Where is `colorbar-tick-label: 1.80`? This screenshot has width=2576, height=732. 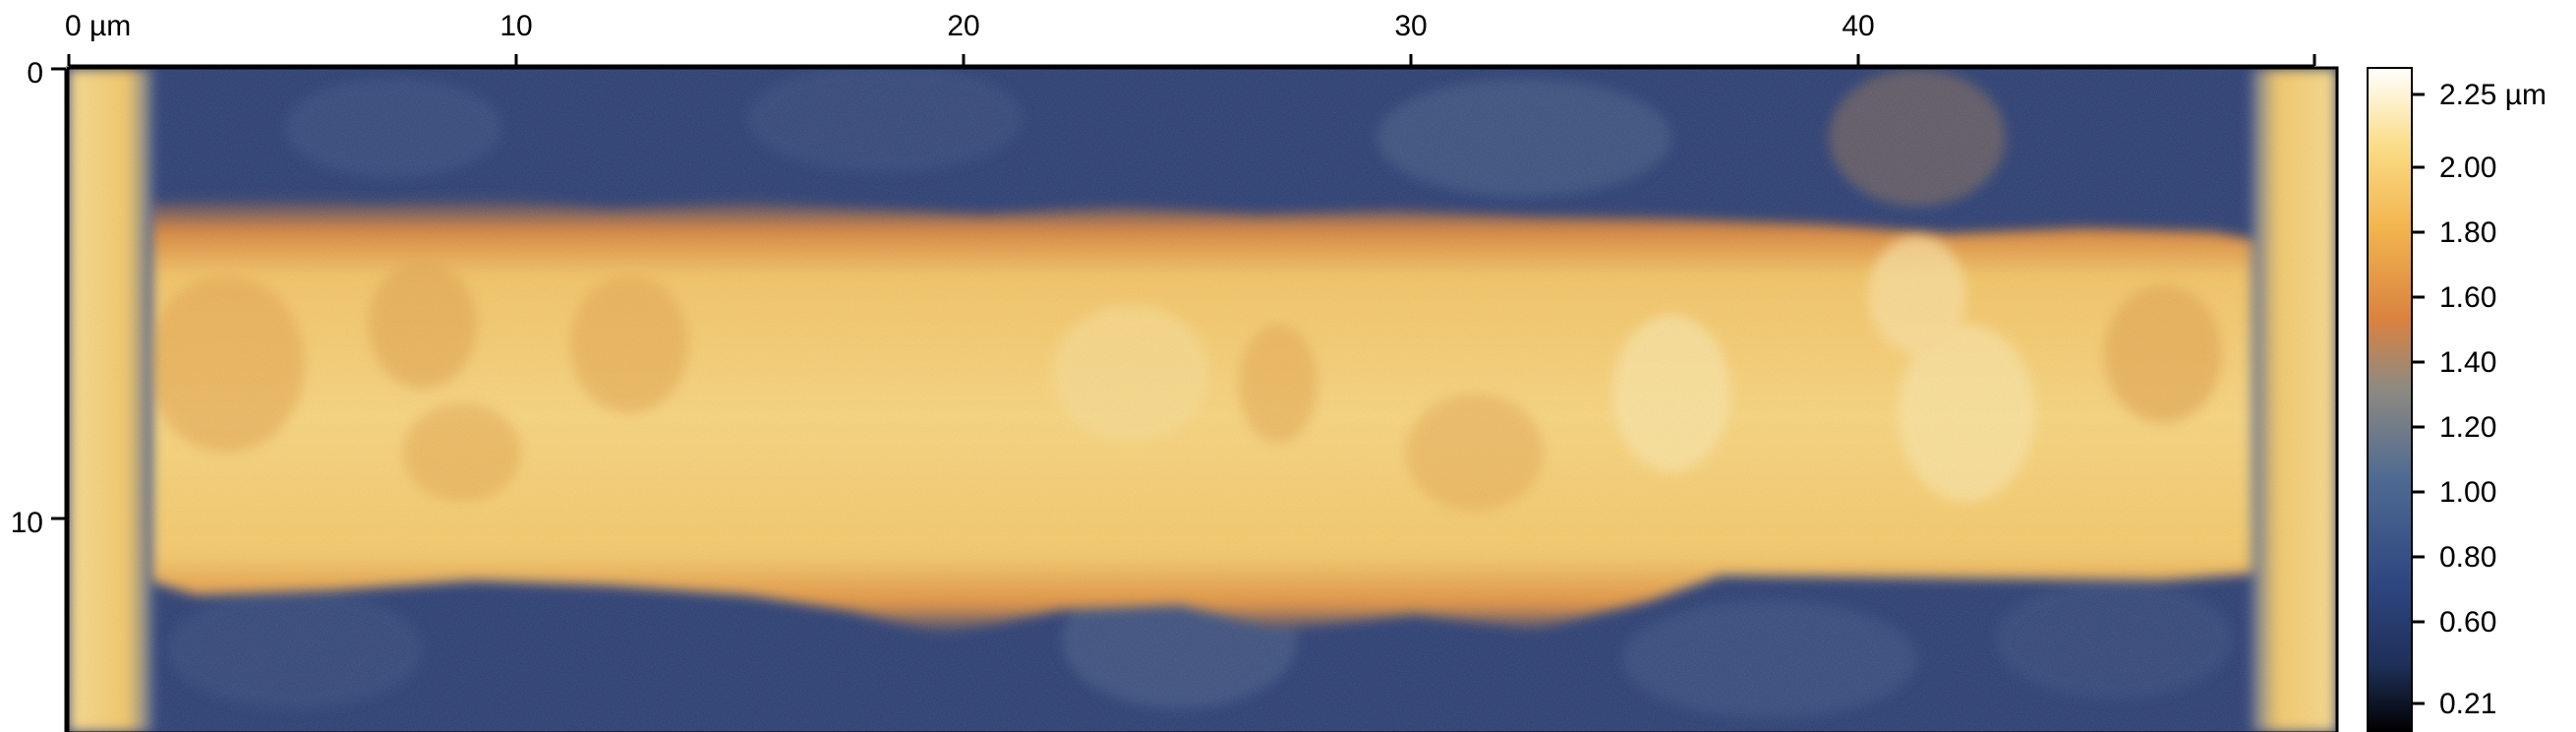 colorbar-tick-label: 1.80 is located at coordinates (2467, 233).